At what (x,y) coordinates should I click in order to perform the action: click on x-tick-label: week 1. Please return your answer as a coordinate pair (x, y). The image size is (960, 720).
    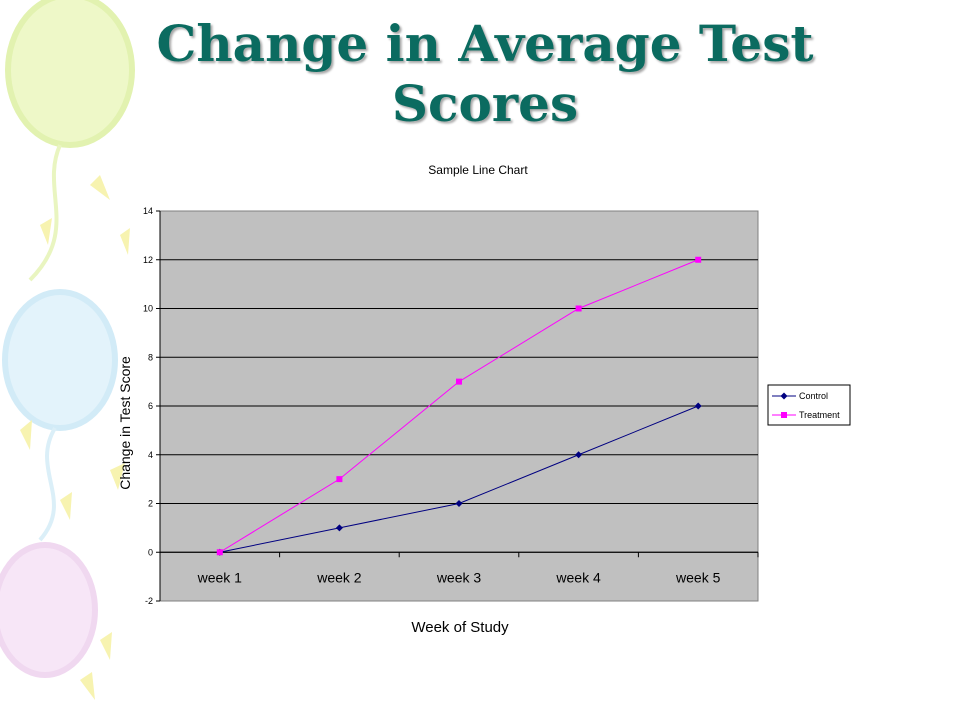
    Looking at the image, I should click on (220, 577).